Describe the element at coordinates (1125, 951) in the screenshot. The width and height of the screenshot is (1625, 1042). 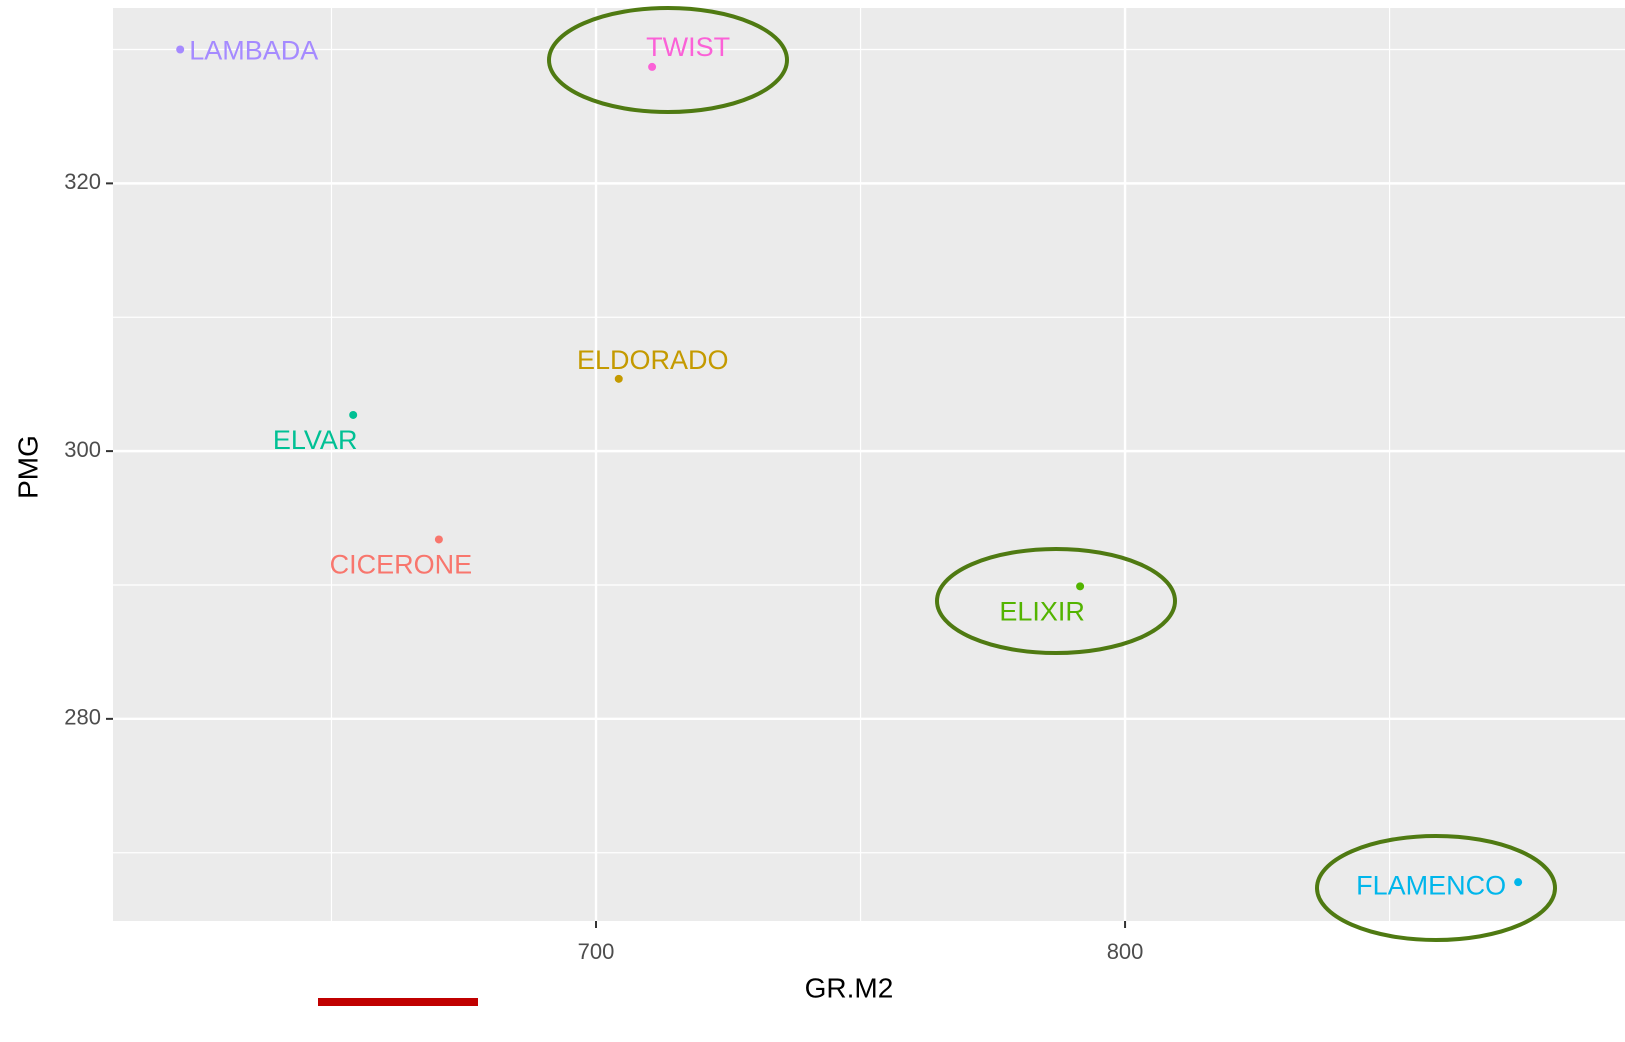
I see `x-tick-label: 800` at that location.